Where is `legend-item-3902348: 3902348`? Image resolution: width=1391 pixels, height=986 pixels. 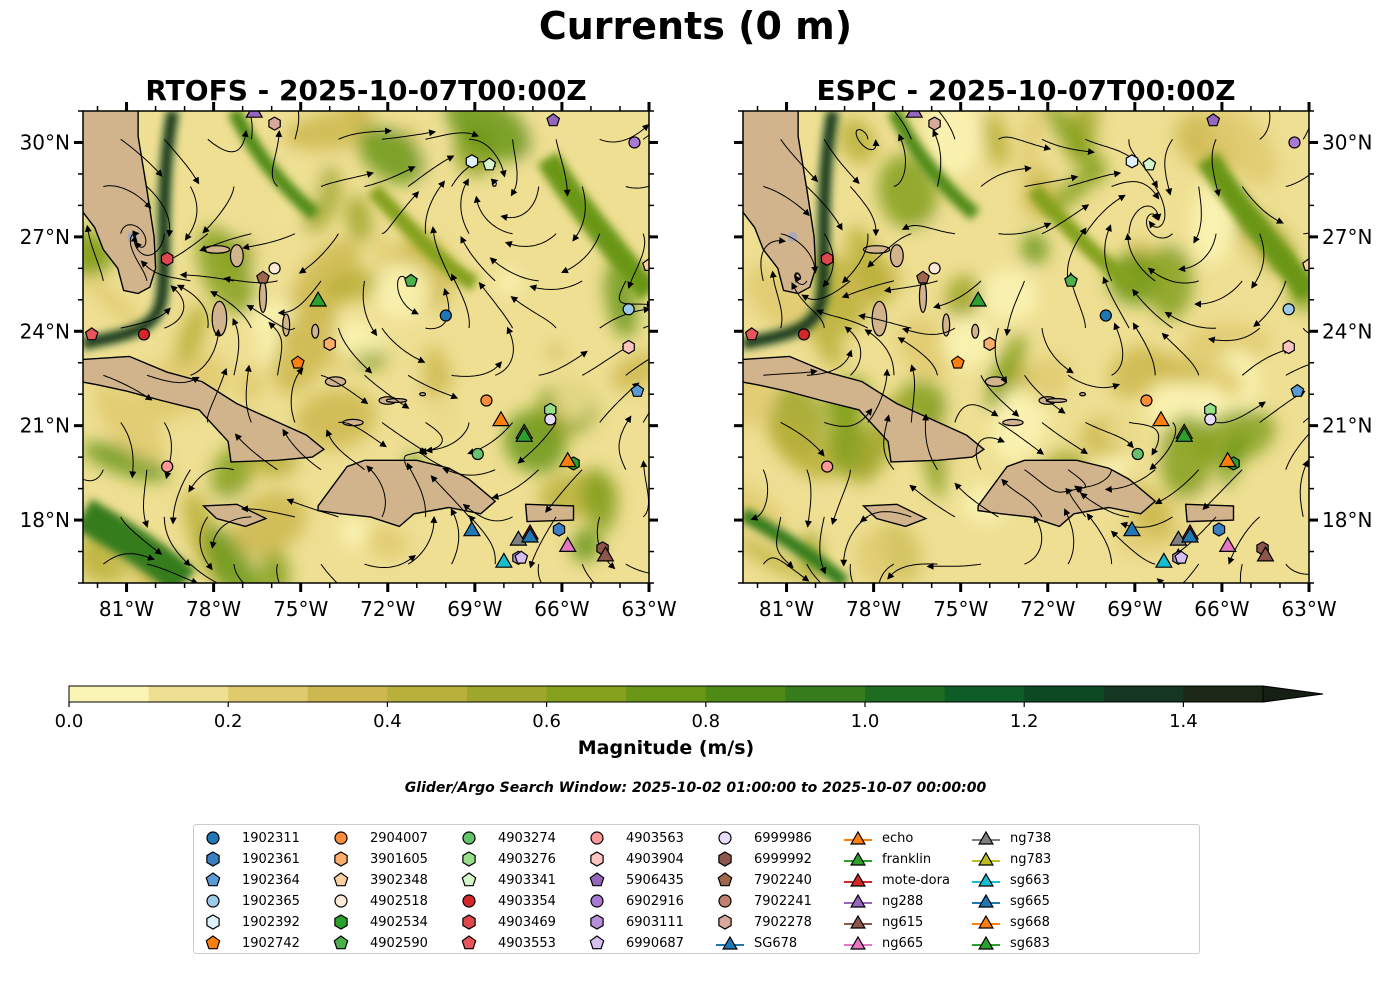
legend-item-3902348: 3902348 is located at coordinates (380, 880).